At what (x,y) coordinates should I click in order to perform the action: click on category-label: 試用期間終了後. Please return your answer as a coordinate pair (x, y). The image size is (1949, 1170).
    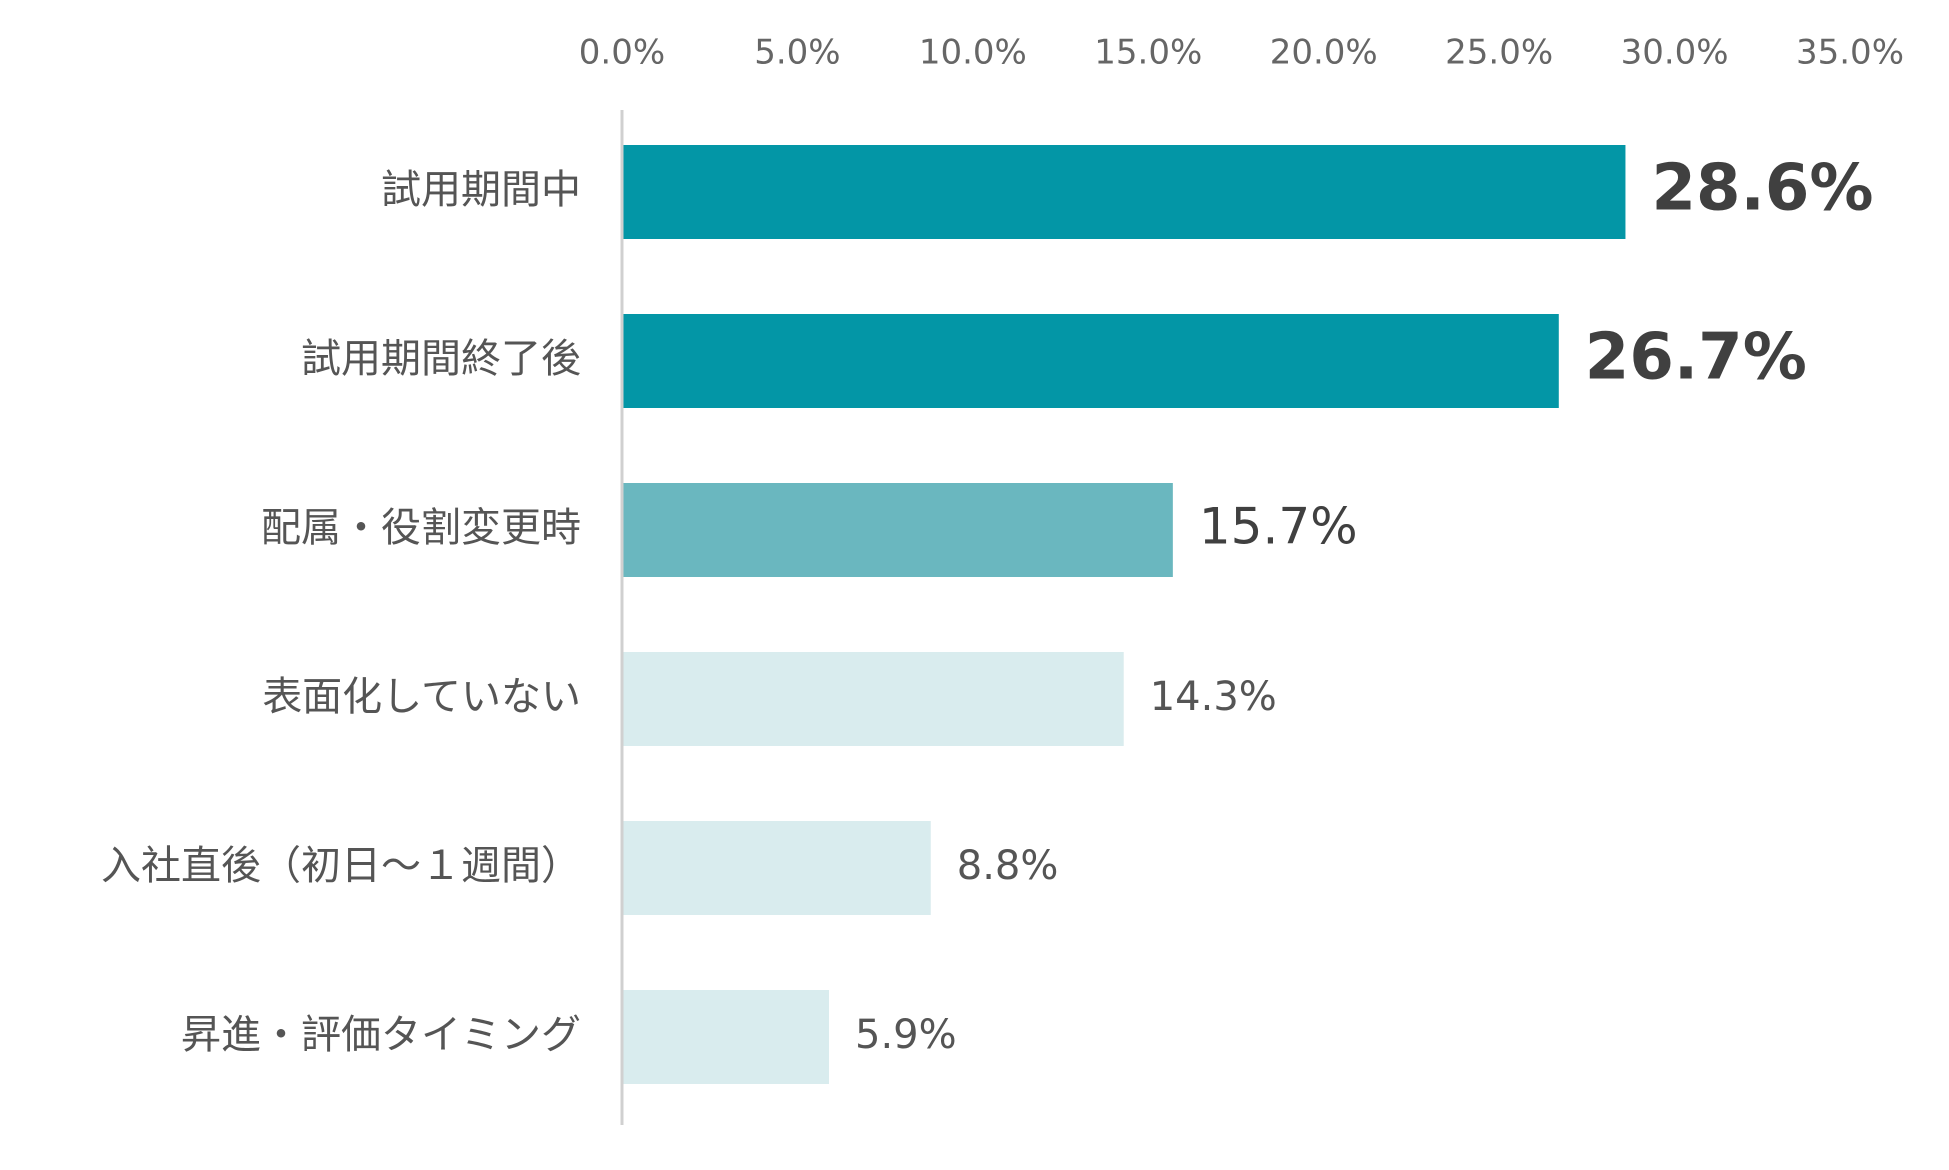
    Looking at the image, I should click on (441, 359).